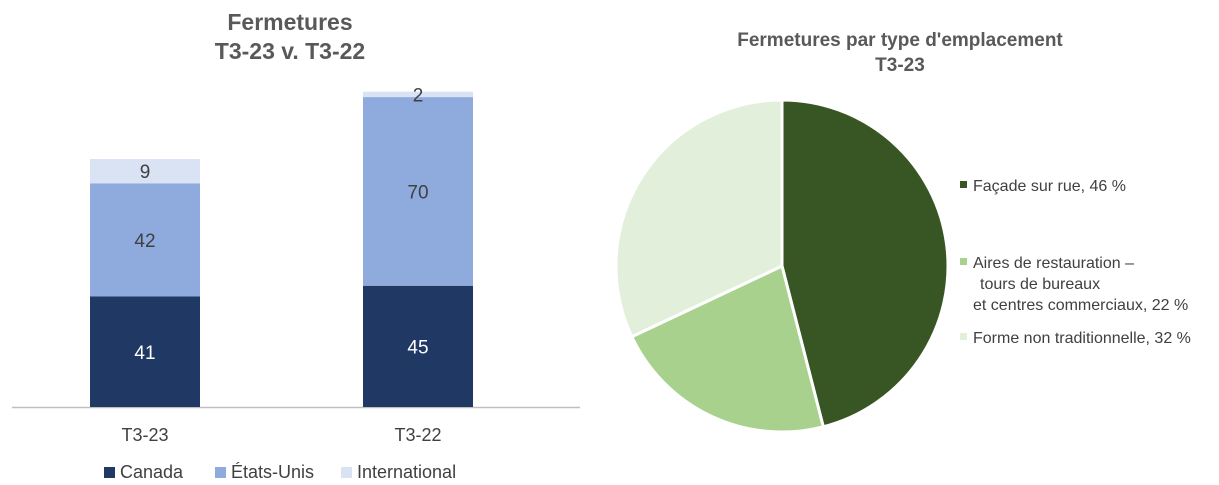 The width and height of the screenshot is (1219, 485). I want to click on legend-label-3: International, so click(406, 472).